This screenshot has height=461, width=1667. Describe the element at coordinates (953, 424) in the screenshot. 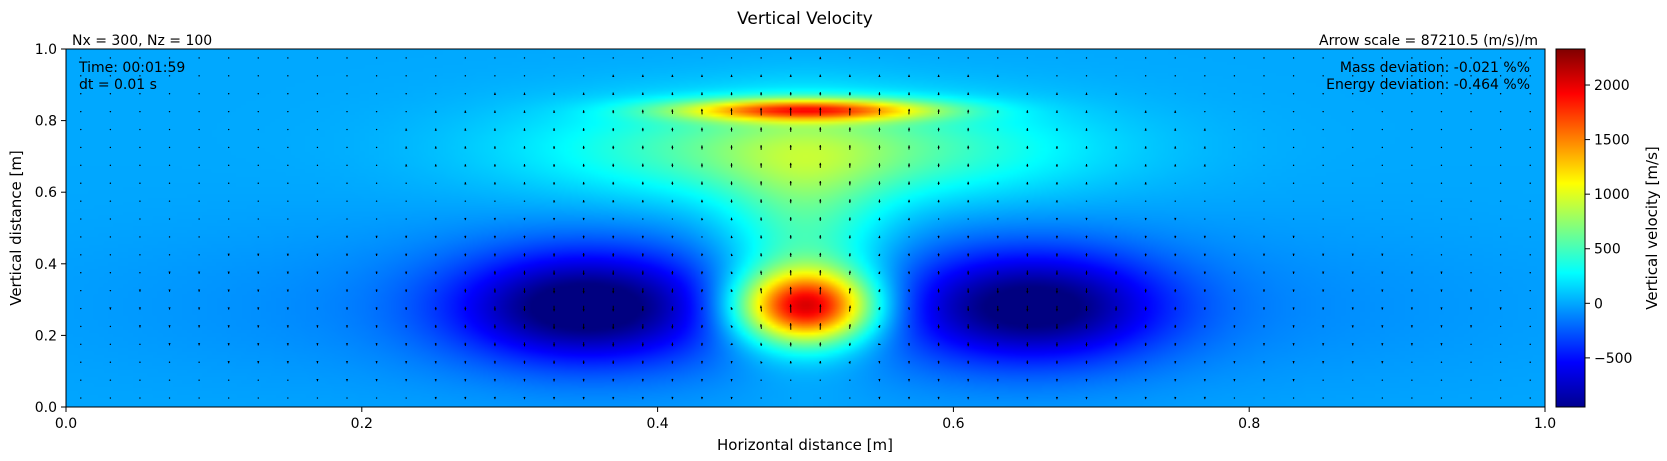

I see `x-tick-label: 0.6` at that location.